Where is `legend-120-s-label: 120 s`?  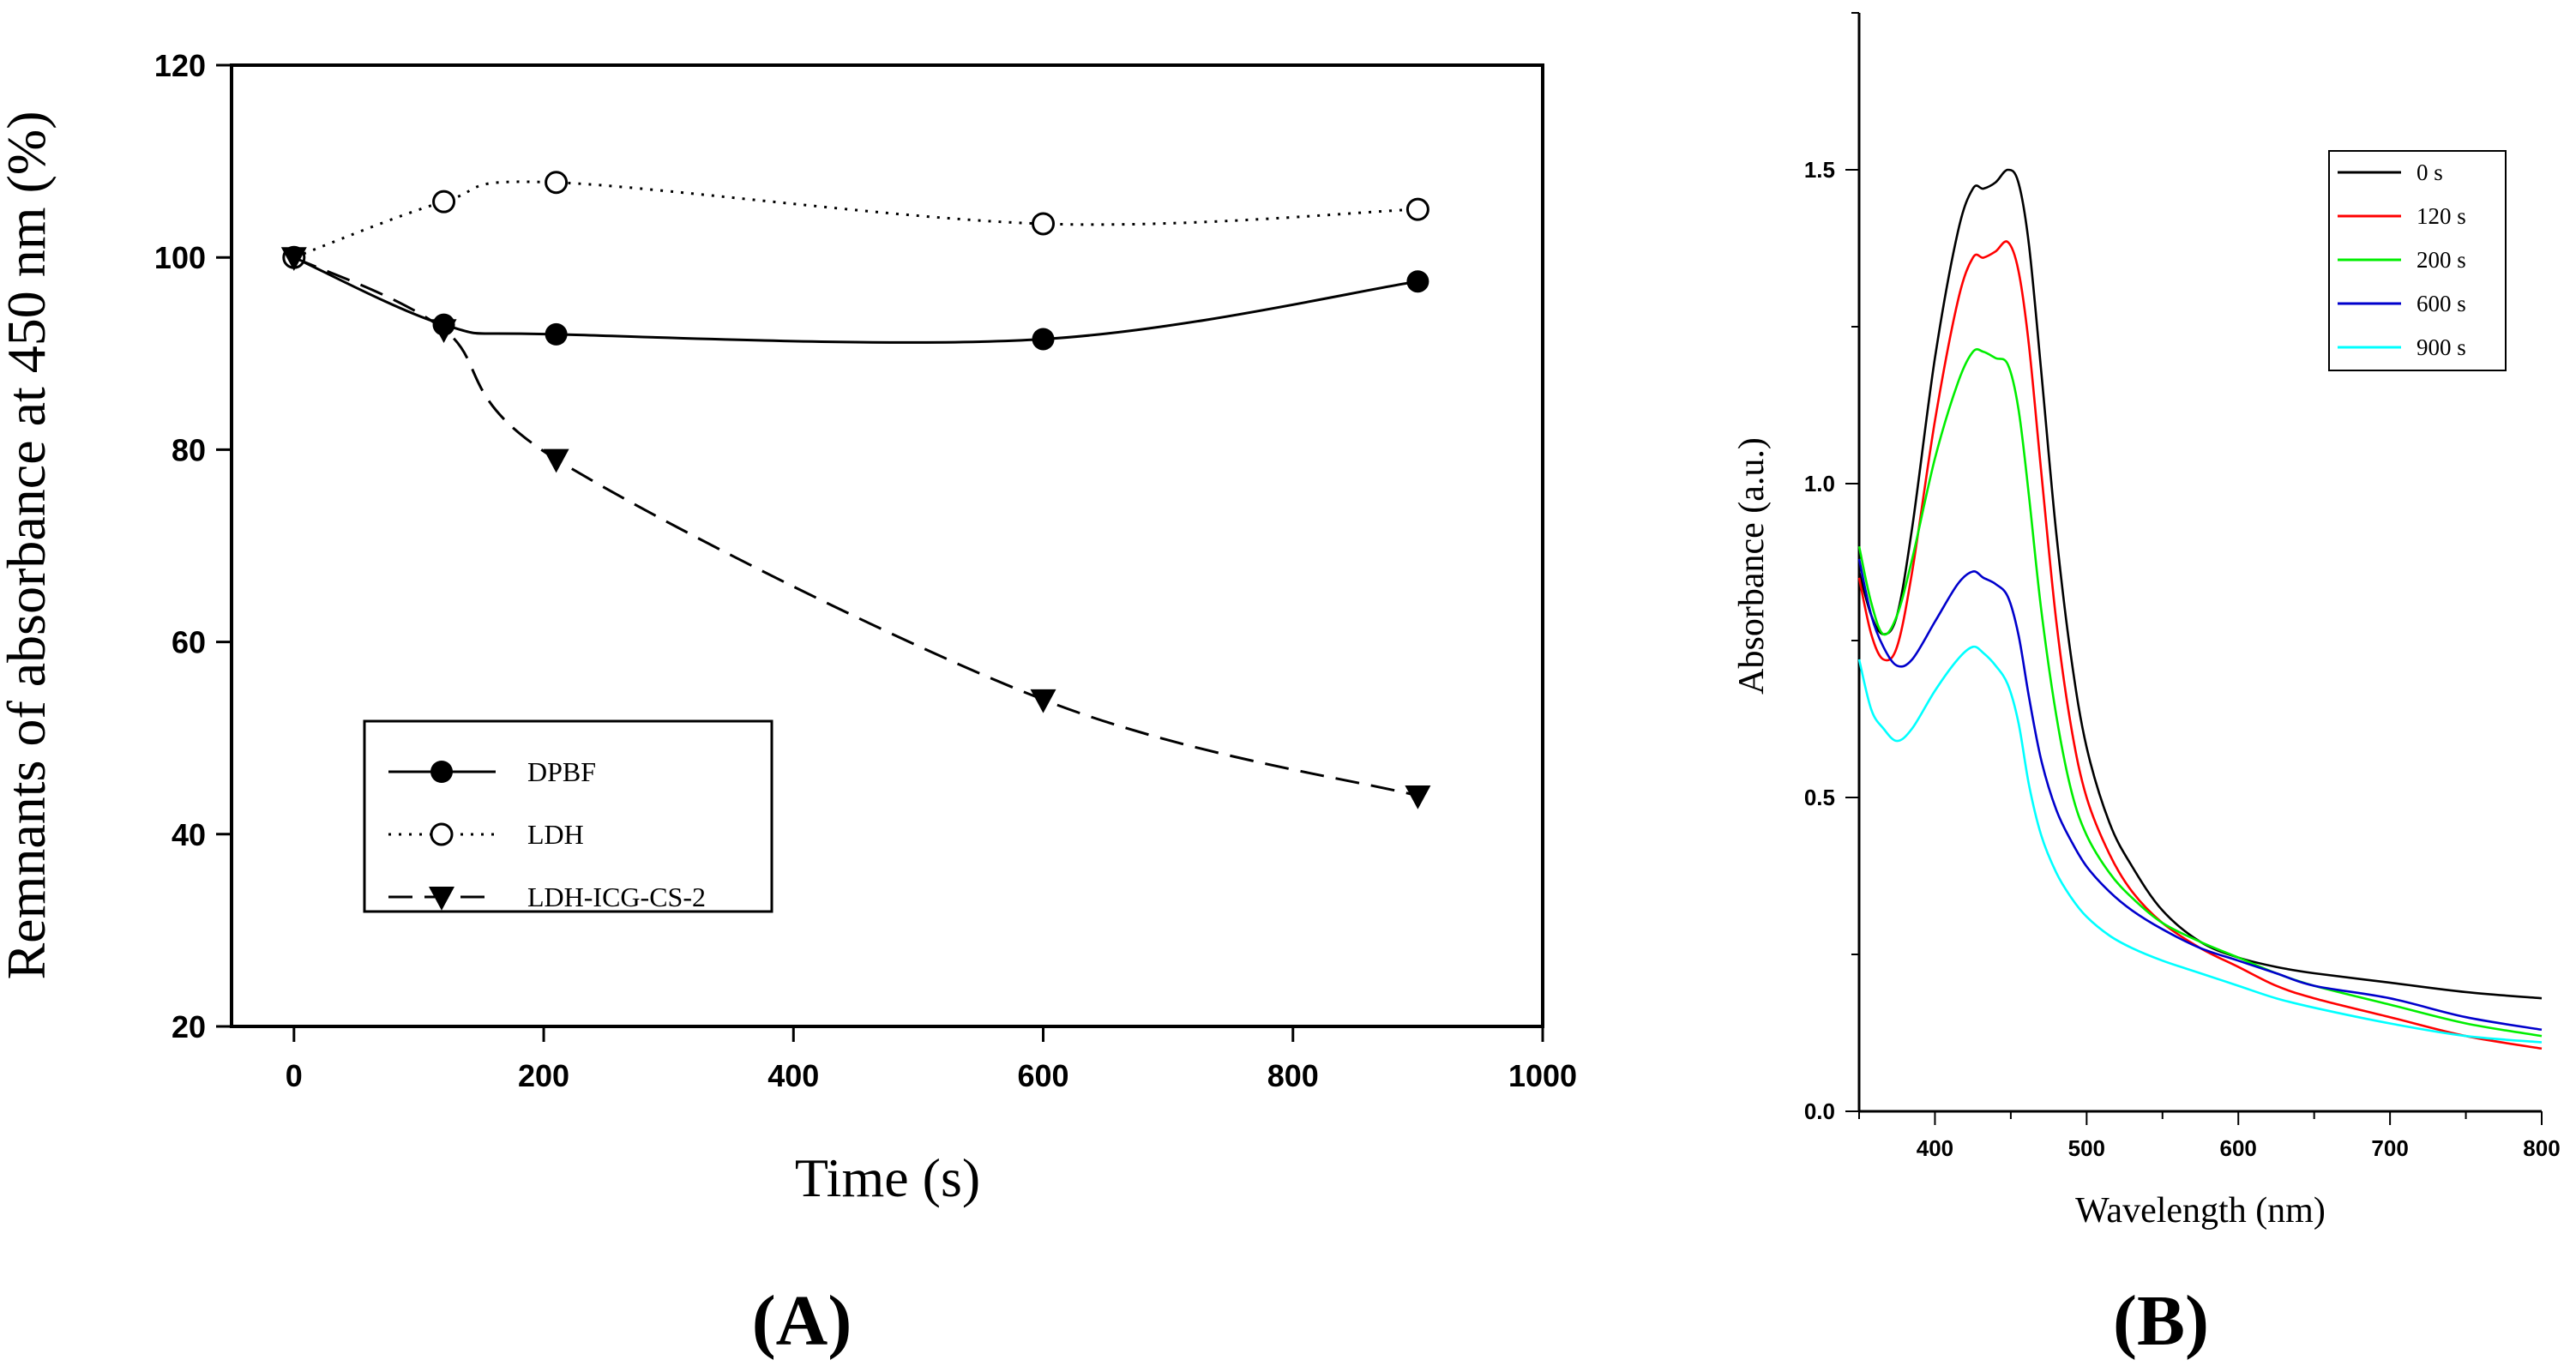
legend-120-s-label: 120 s is located at coordinates (2441, 216).